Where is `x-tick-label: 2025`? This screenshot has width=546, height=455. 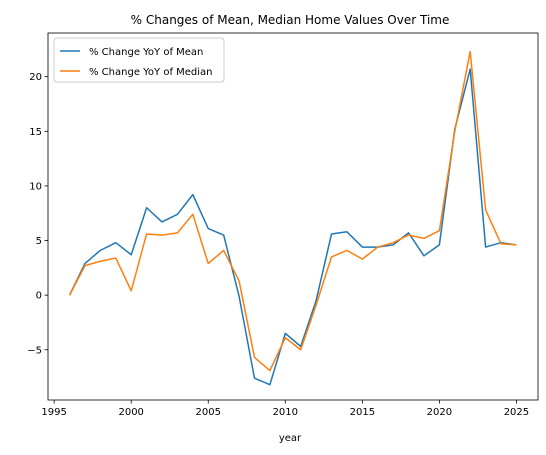
x-tick-label: 2025 is located at coordinates (516, 412).